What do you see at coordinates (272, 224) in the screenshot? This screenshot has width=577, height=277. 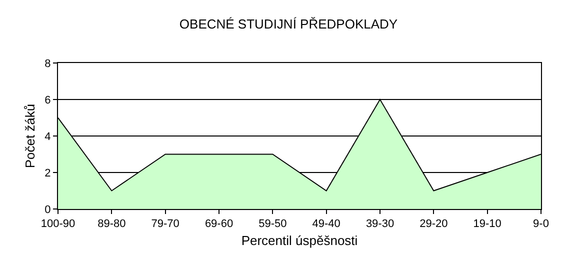 I see `x-tick-label: 59-50` at bounding box center [272, 224].